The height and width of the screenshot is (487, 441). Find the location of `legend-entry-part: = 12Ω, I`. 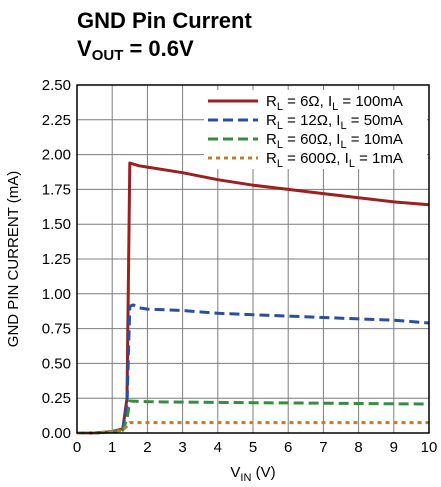

legend-entry-part: = 12Ω, I is located at coordinates (312, 120).